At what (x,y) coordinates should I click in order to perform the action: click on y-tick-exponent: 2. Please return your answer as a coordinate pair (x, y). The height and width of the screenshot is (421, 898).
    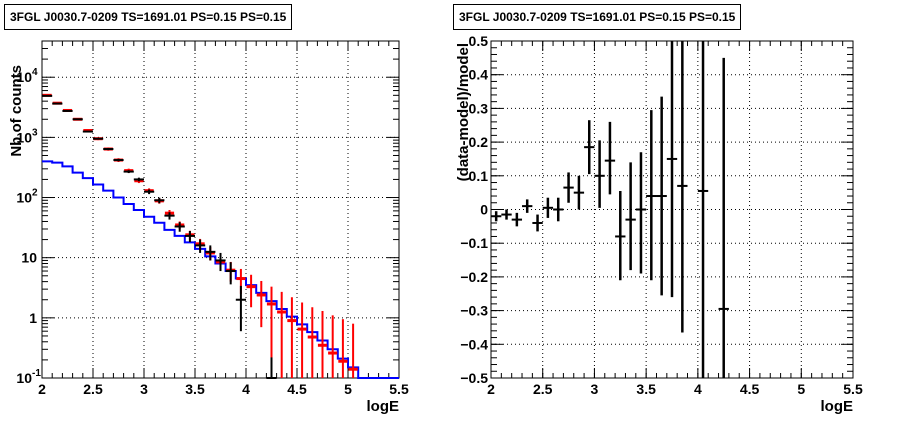
    Looking at the image, I should click on (35, 193).